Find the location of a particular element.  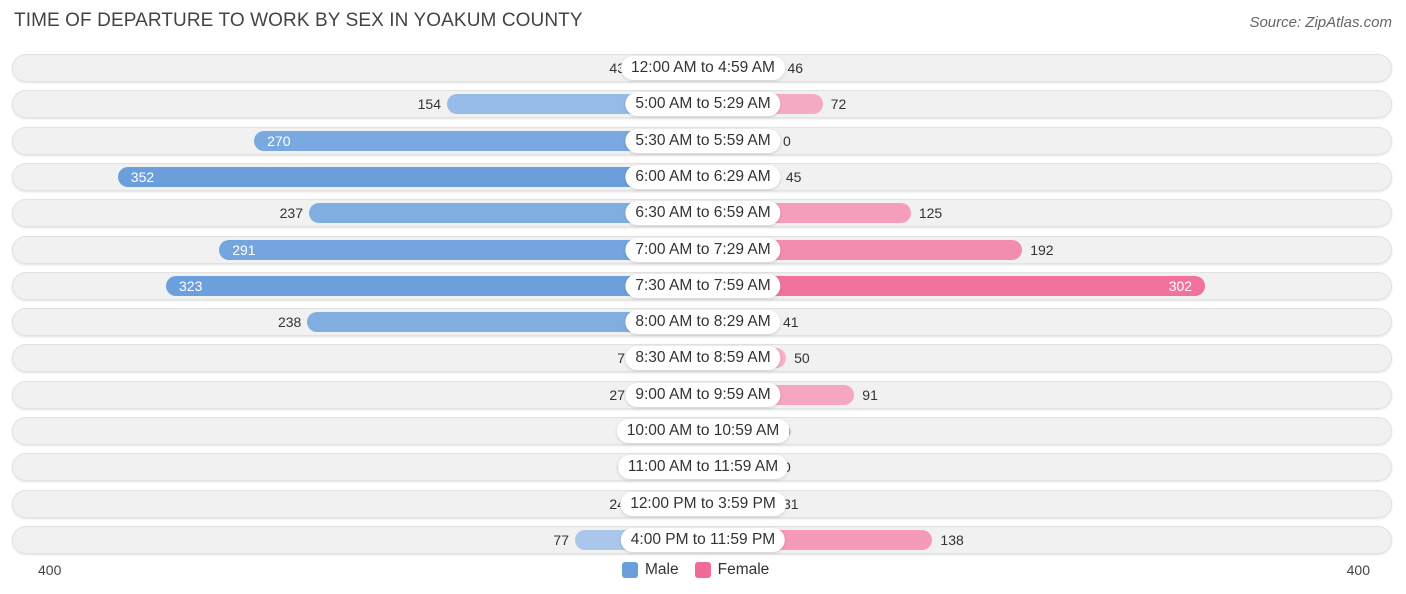

male-value-label: 270 is located at coordinates (279, 140).